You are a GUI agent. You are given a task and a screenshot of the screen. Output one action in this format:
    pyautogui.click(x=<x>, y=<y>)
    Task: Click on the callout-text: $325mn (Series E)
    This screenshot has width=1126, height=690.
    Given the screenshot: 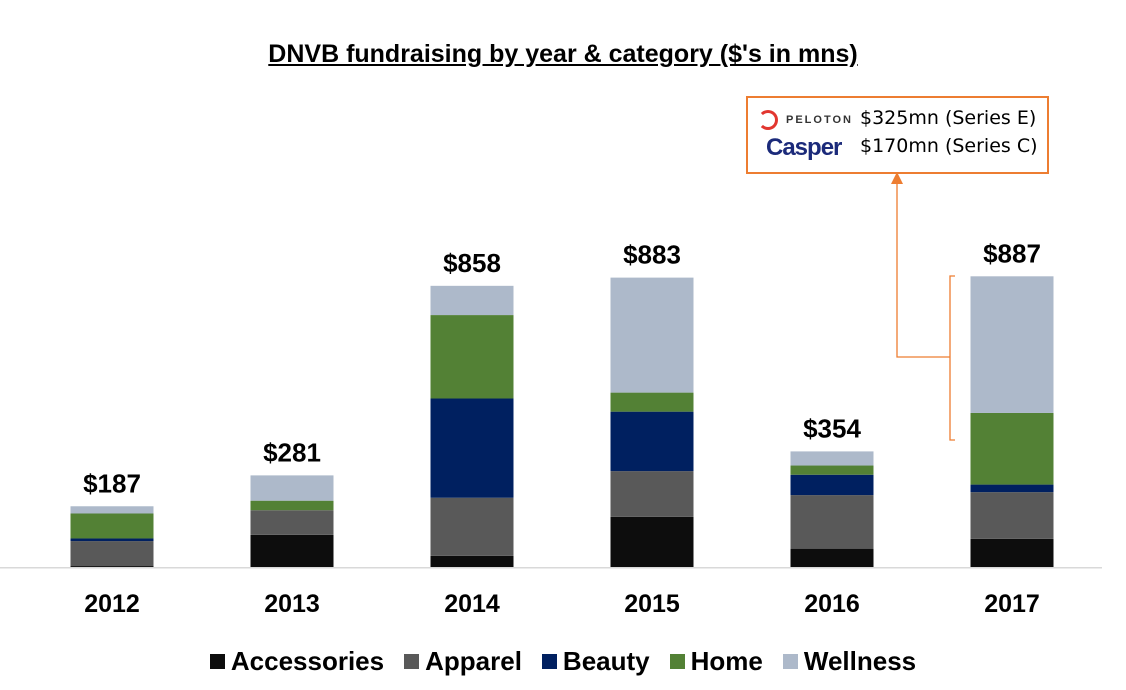 What is the action you would take?
    pyautogui.click(x=948, y=118)
    